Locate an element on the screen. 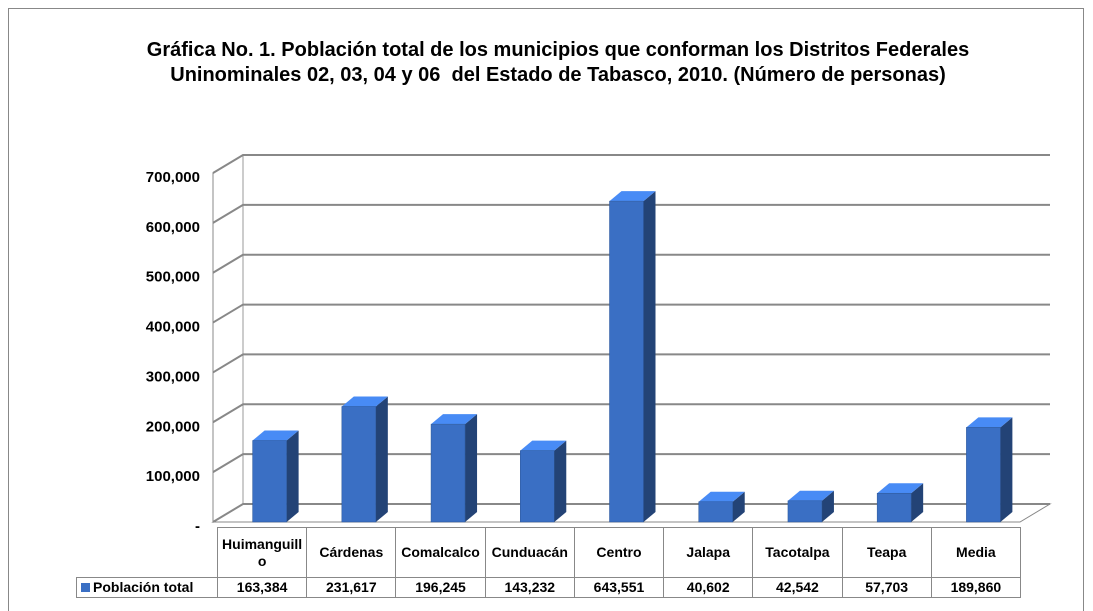 The image size is (1093, 611). value-cell-text: 57,703 is located at coordinates (887, 587).